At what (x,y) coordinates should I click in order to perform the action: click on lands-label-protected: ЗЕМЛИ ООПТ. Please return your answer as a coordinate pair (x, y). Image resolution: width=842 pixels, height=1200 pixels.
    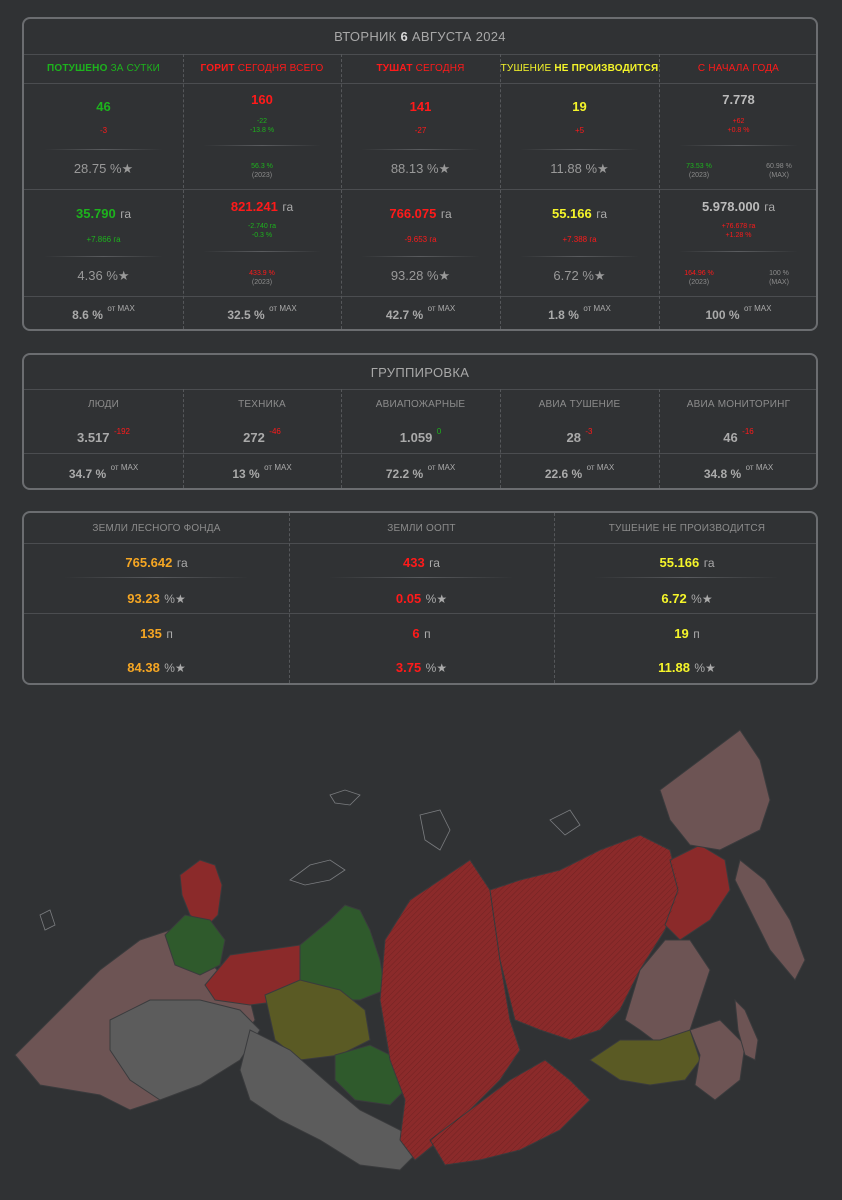
    Looking at the image, I should click on (421, 528).